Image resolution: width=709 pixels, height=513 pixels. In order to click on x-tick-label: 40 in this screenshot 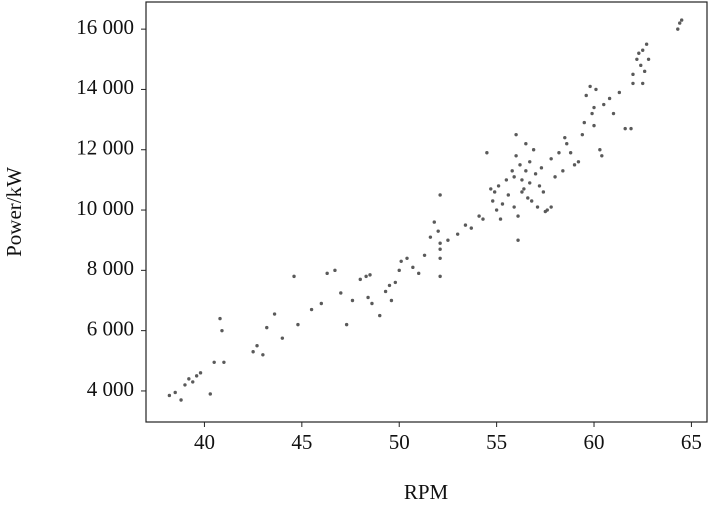, I will do `click(204, 442)`.